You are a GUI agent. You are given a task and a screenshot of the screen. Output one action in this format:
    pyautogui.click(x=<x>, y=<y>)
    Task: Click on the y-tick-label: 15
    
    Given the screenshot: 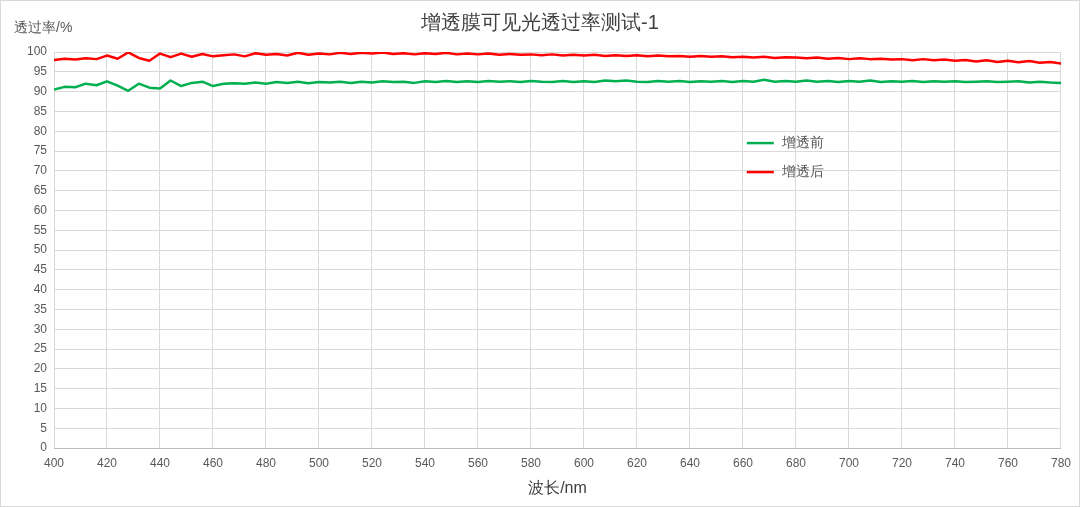 What is the action you would take?
    pyautogui.click(x=40, y=387)
    